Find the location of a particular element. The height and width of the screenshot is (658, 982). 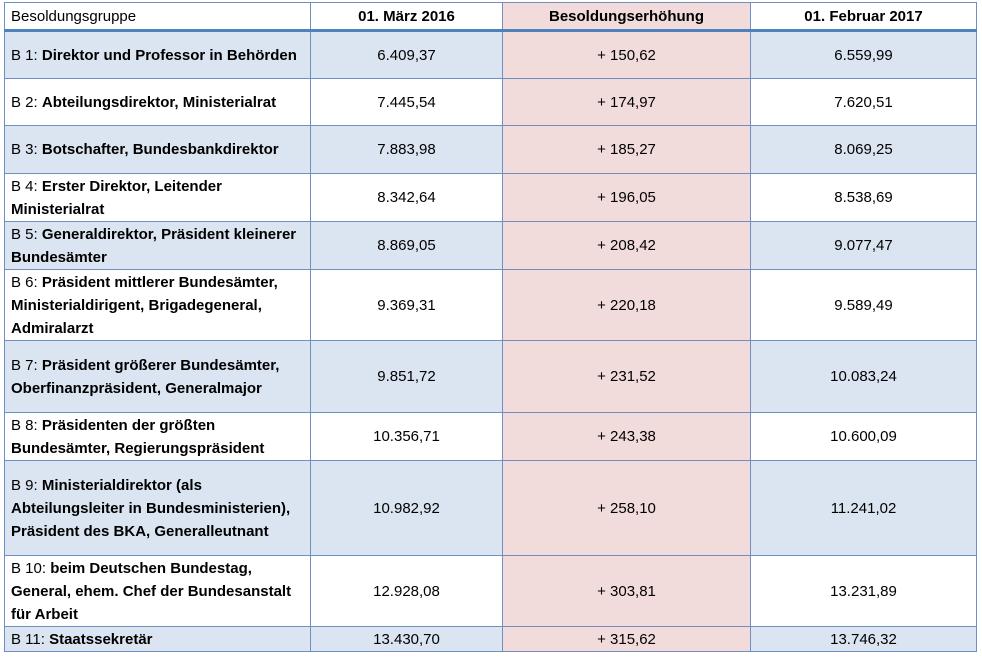

old-salary-cell: 8.342,64 is located at coordinates (406, 197).